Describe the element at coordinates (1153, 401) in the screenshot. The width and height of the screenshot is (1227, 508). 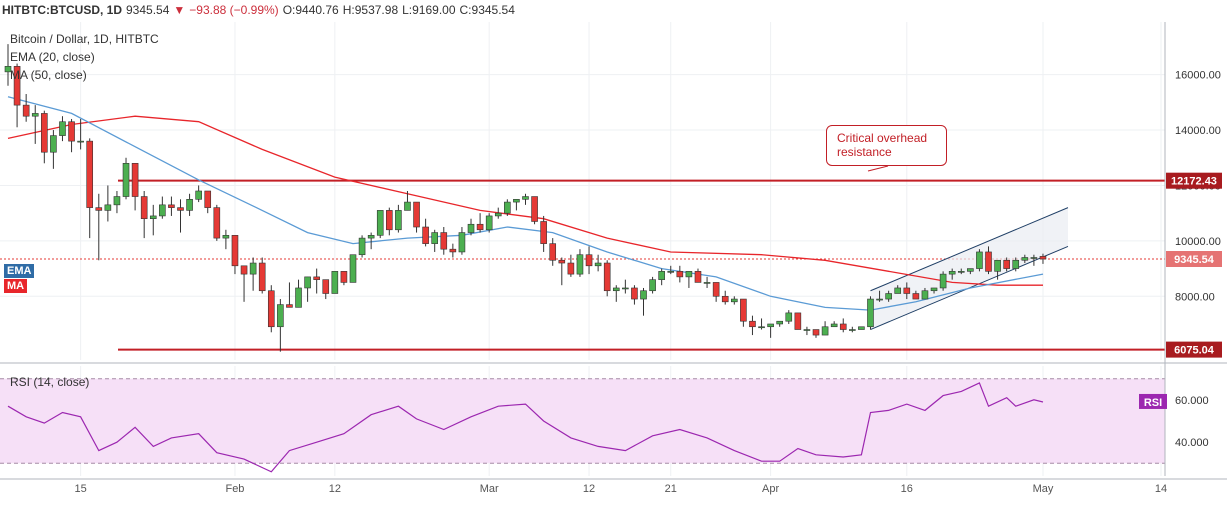
I see `rsi-value-tag` at that location.